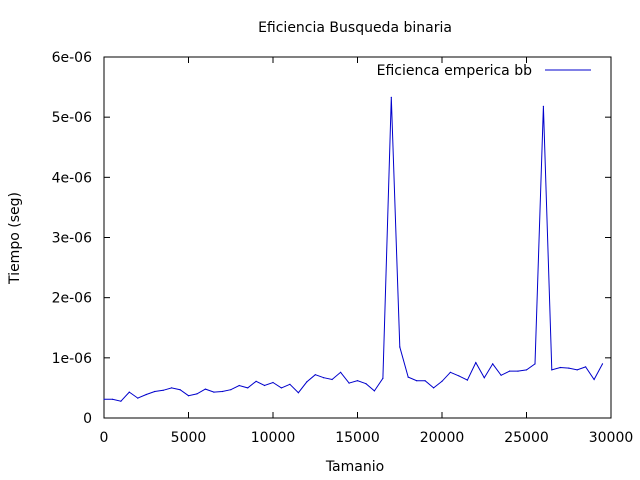  I want to click on legend-label: Eficienca emperica bb, so click(454, 71).